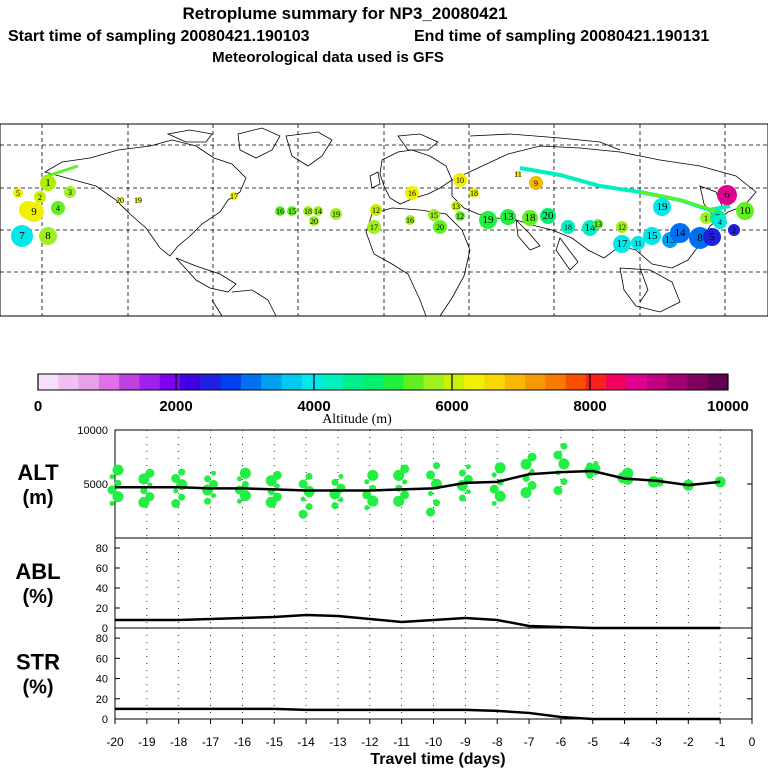 The height and width of the screenshot is (768, 768). Describe the element at coordinates (418, 714) in the screenshot. I see `str-line` at that location.